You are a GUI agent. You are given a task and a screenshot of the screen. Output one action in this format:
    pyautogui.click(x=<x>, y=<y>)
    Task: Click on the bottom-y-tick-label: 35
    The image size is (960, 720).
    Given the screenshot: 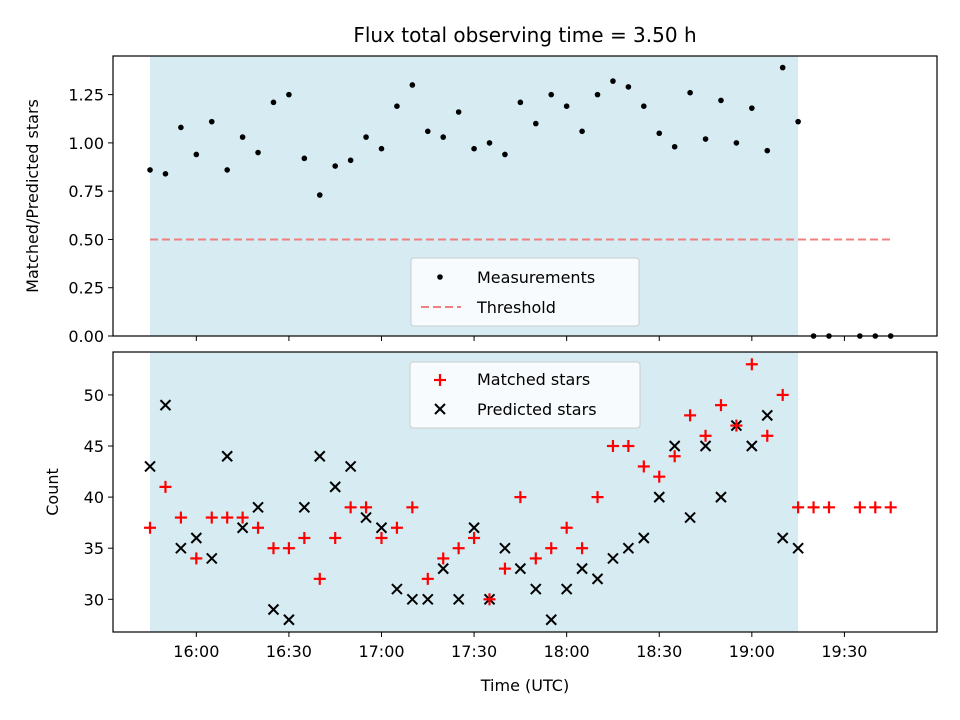 What is the action you would take?
    pyautogui.click(x=94, y=548)
    